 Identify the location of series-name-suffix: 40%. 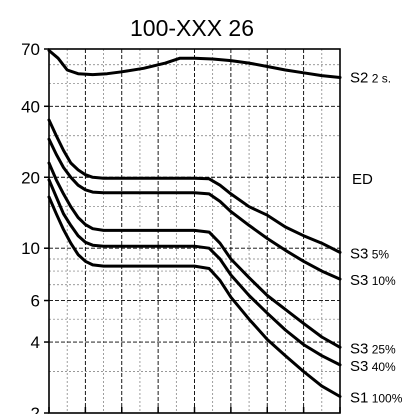
(382, 367).